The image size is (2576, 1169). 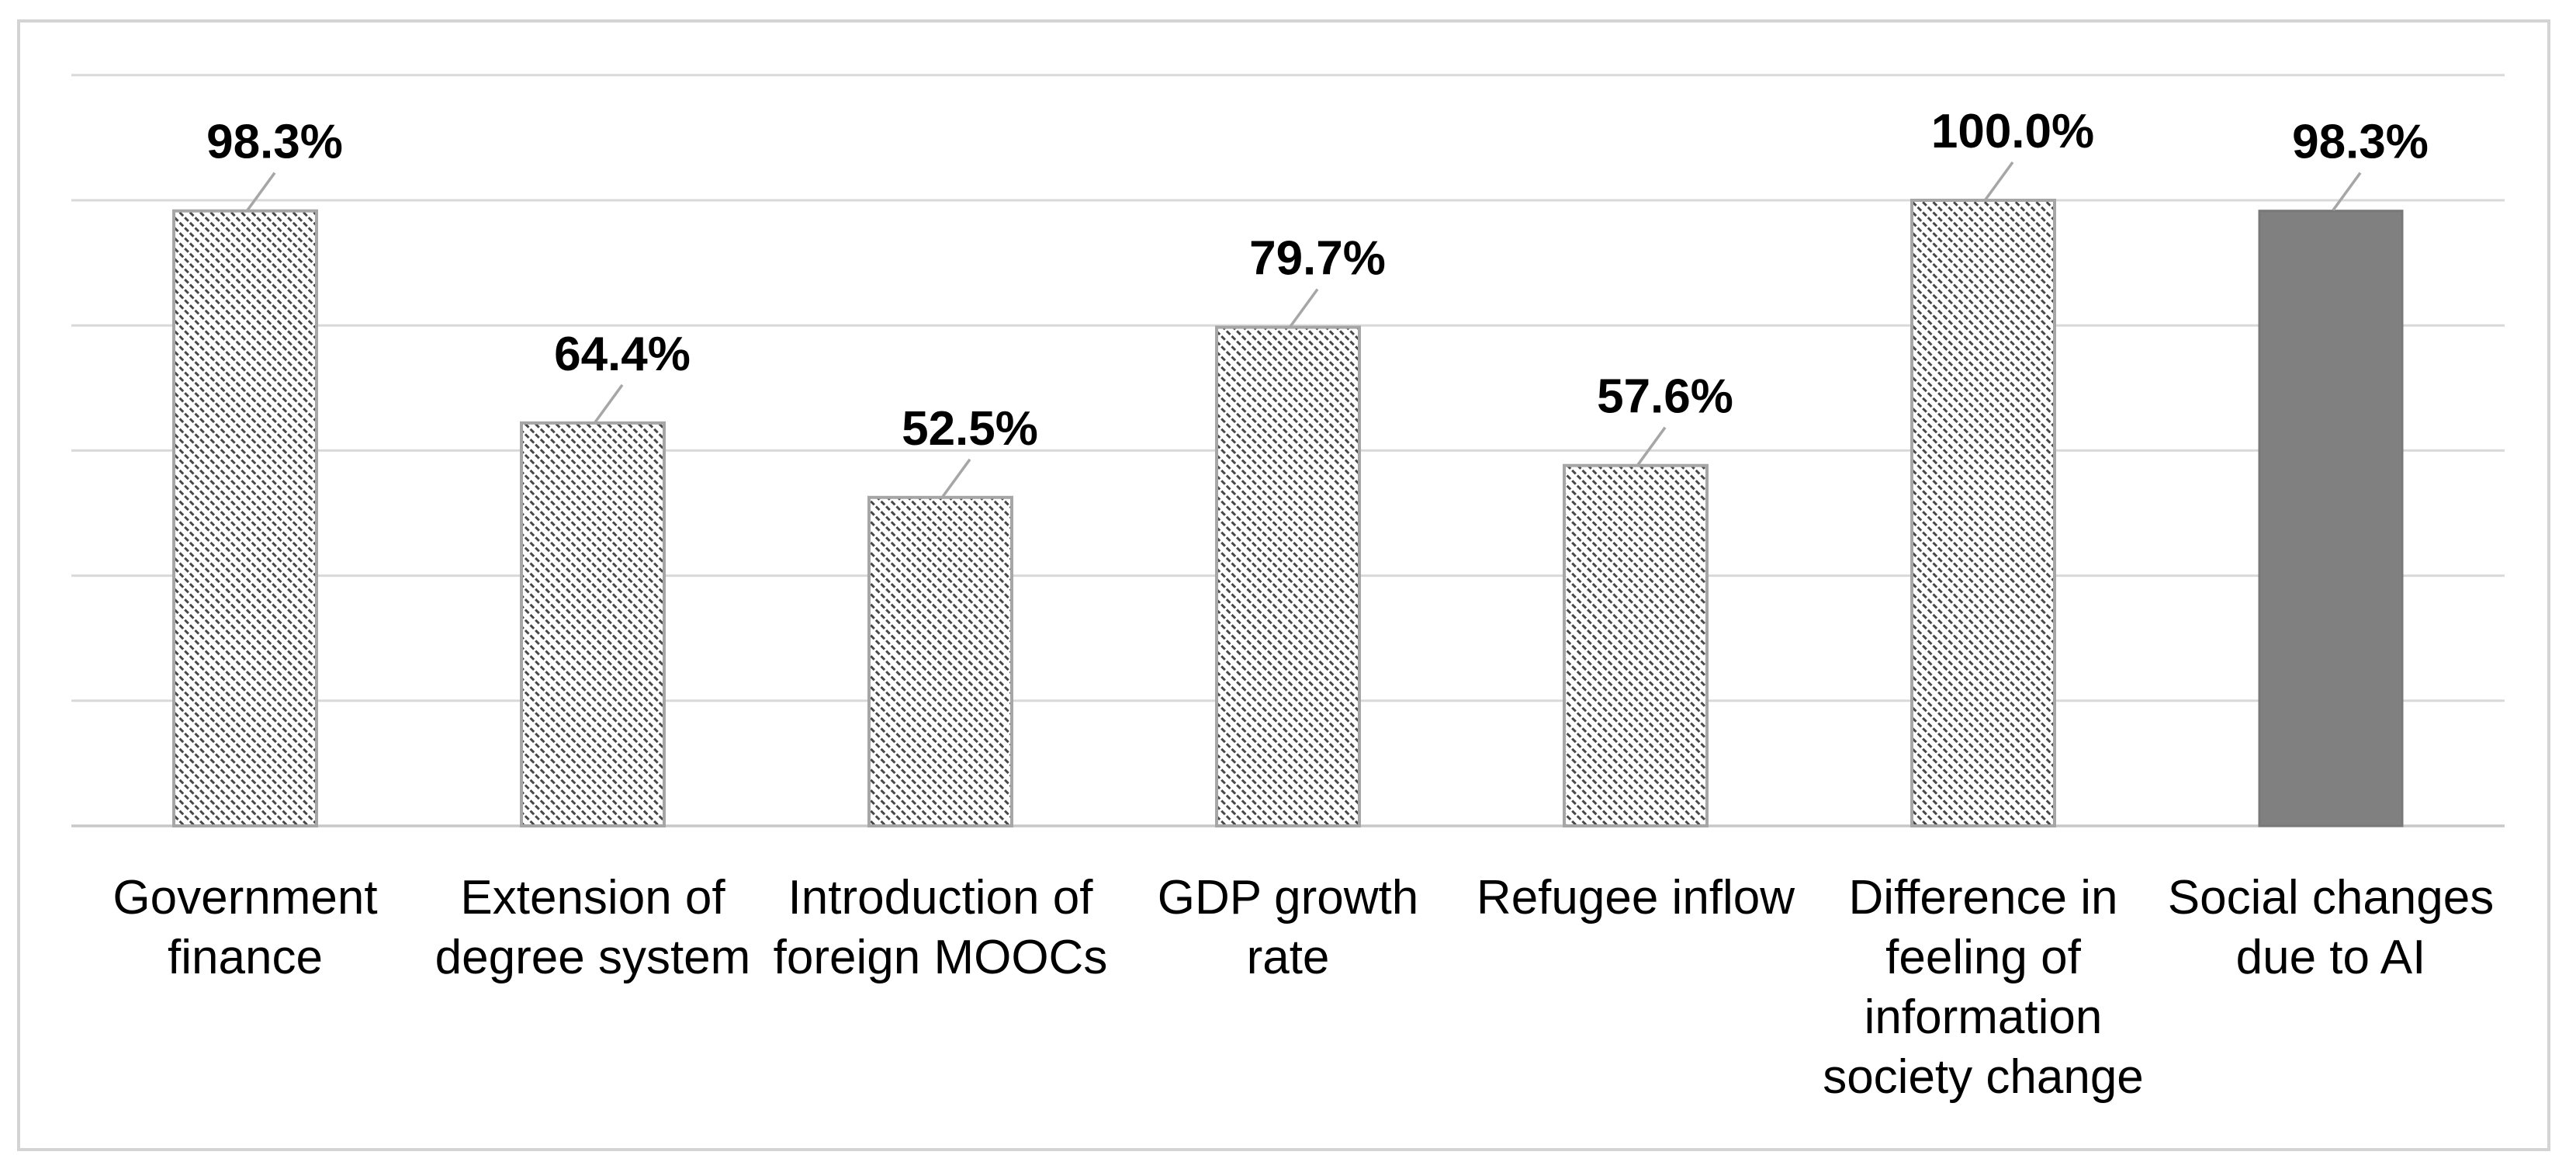 What do you see at coordinates (1983, 897) in the screenshot?
I see `category-label: Difference in` at bounding box center [1983, 897].